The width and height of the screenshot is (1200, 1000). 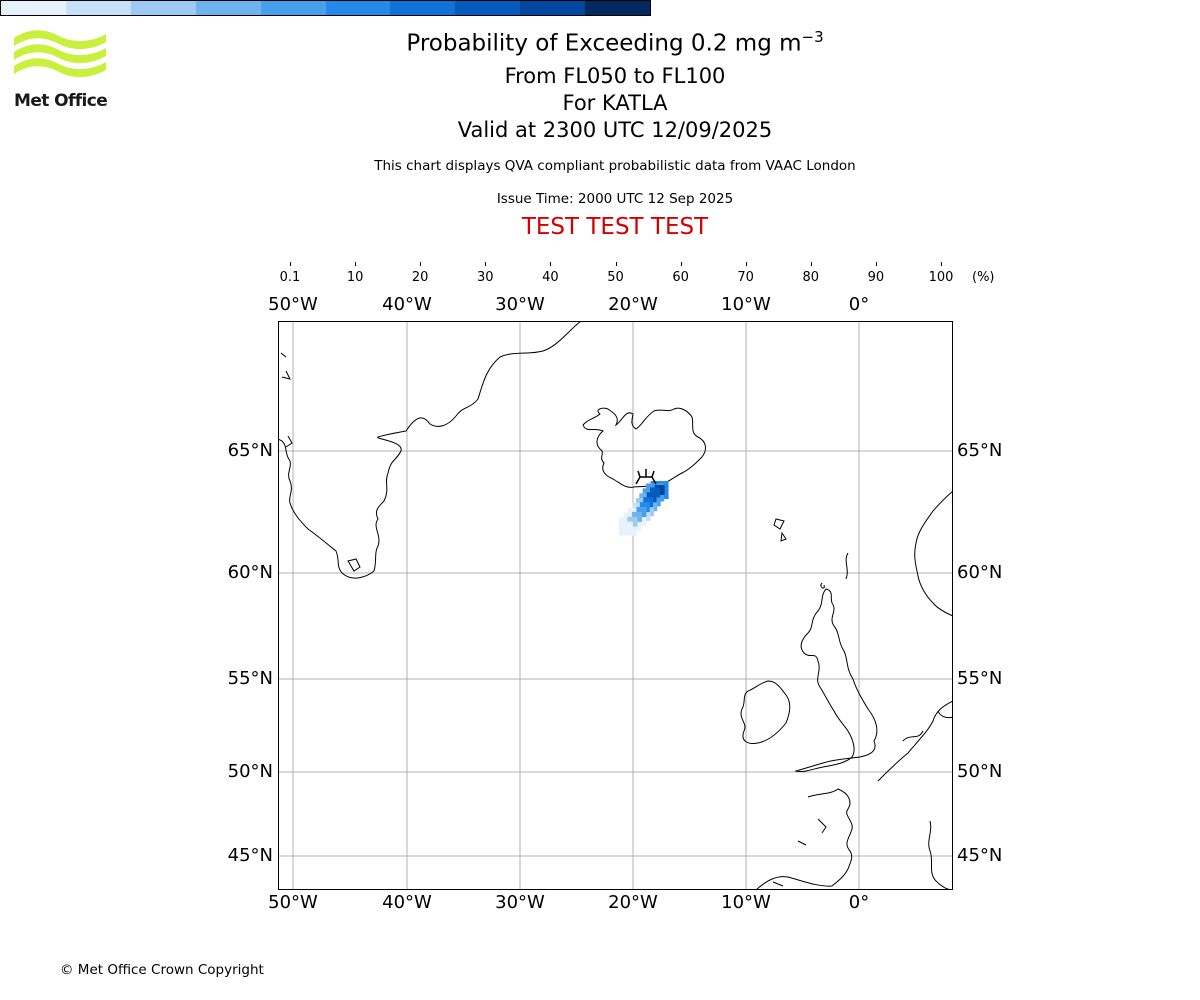 What do you see at coordinates (615, 277) in the screenshot?
I see `colorbar-tick-label: 50` at bounding box center [615, 277].